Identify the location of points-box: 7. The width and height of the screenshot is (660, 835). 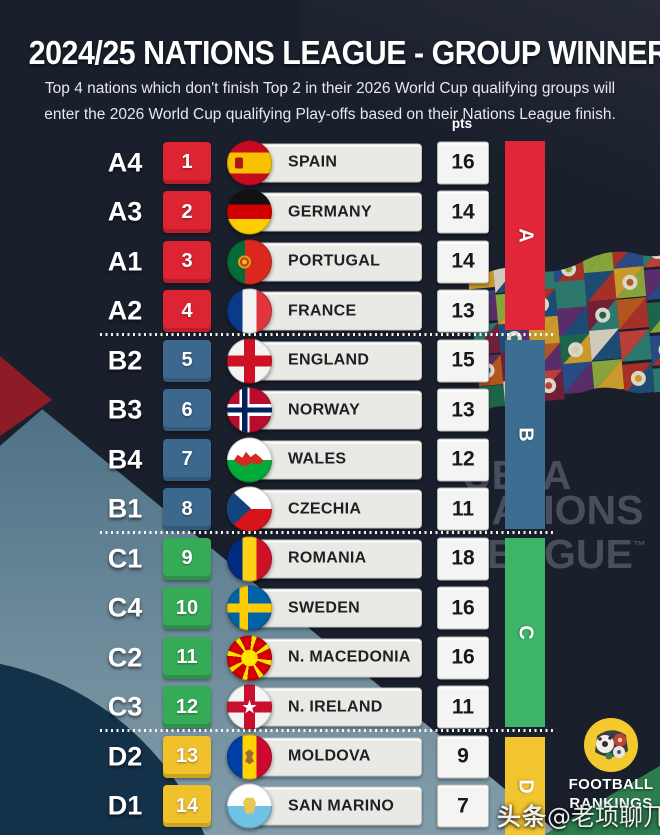
(463, 806).